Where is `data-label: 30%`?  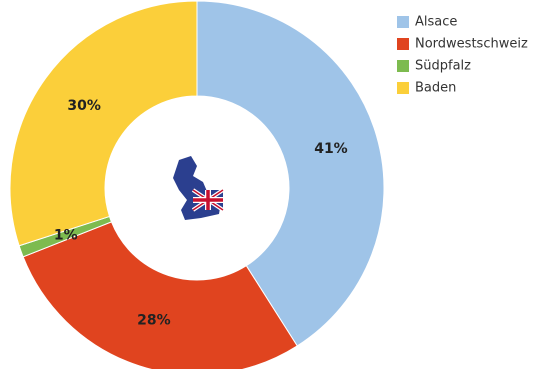
data-label: 30% is located at coordinates (84, 106).